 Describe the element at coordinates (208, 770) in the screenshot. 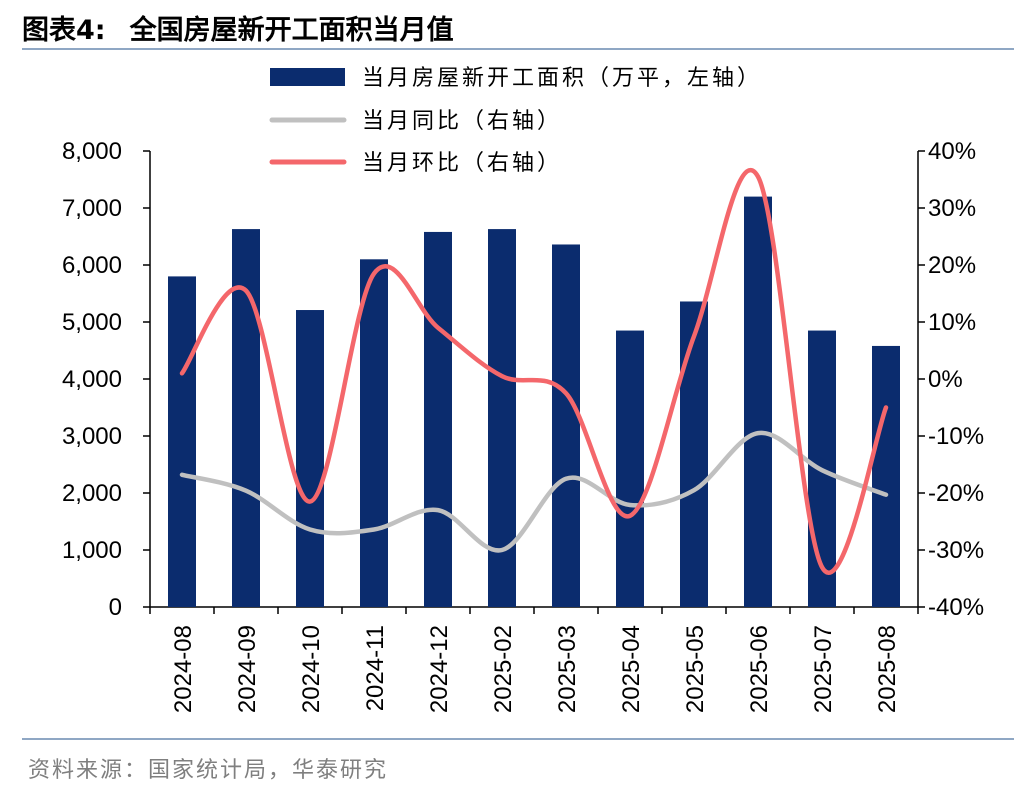

I see `source-note: 资料来源：国家统计局，华泰研究` at that location.